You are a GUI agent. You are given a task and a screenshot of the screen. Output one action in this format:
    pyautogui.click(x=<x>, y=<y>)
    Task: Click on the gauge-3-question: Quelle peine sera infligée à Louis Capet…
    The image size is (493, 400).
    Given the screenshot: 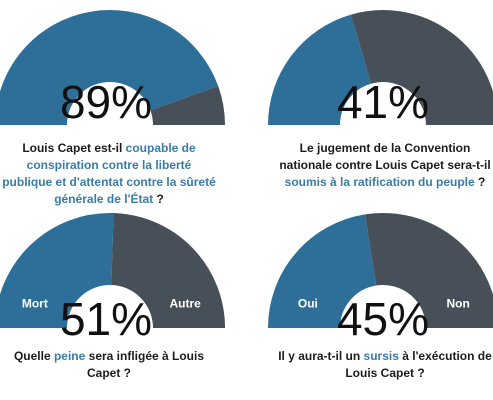 What is the action you would take?
    pyautogui.click(x=109, y=365)
    